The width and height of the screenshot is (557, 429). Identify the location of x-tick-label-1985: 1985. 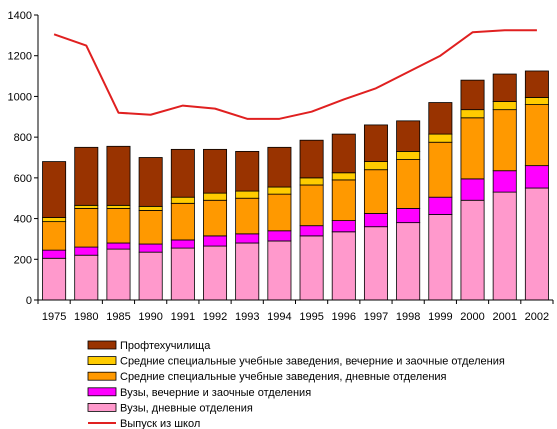
(118, 317).